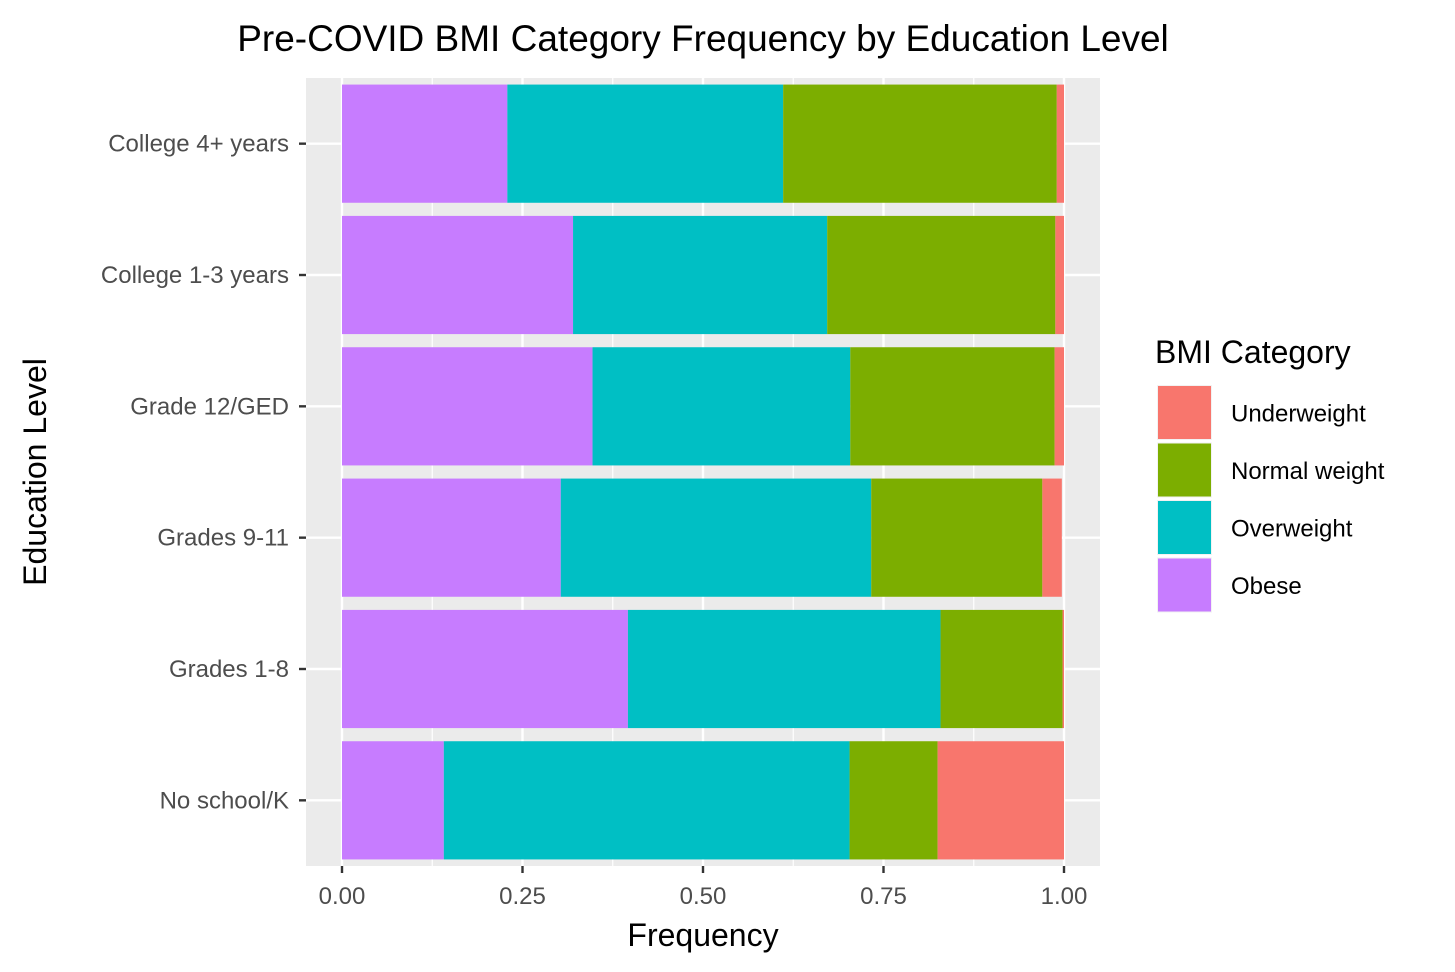 The height and width of the screenshot is (972, 1455). I want to click on legend-swatch-obese, so click(1184, 585).